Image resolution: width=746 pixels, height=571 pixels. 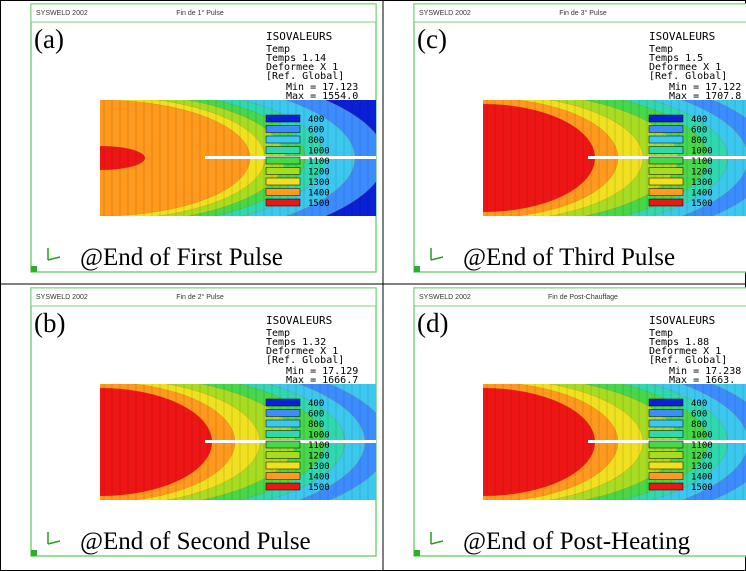 What do you see at coordinates (195, 541) in the screenshot?
I see `caption: @End of Second Pulse` at bounding box center [195, 541].